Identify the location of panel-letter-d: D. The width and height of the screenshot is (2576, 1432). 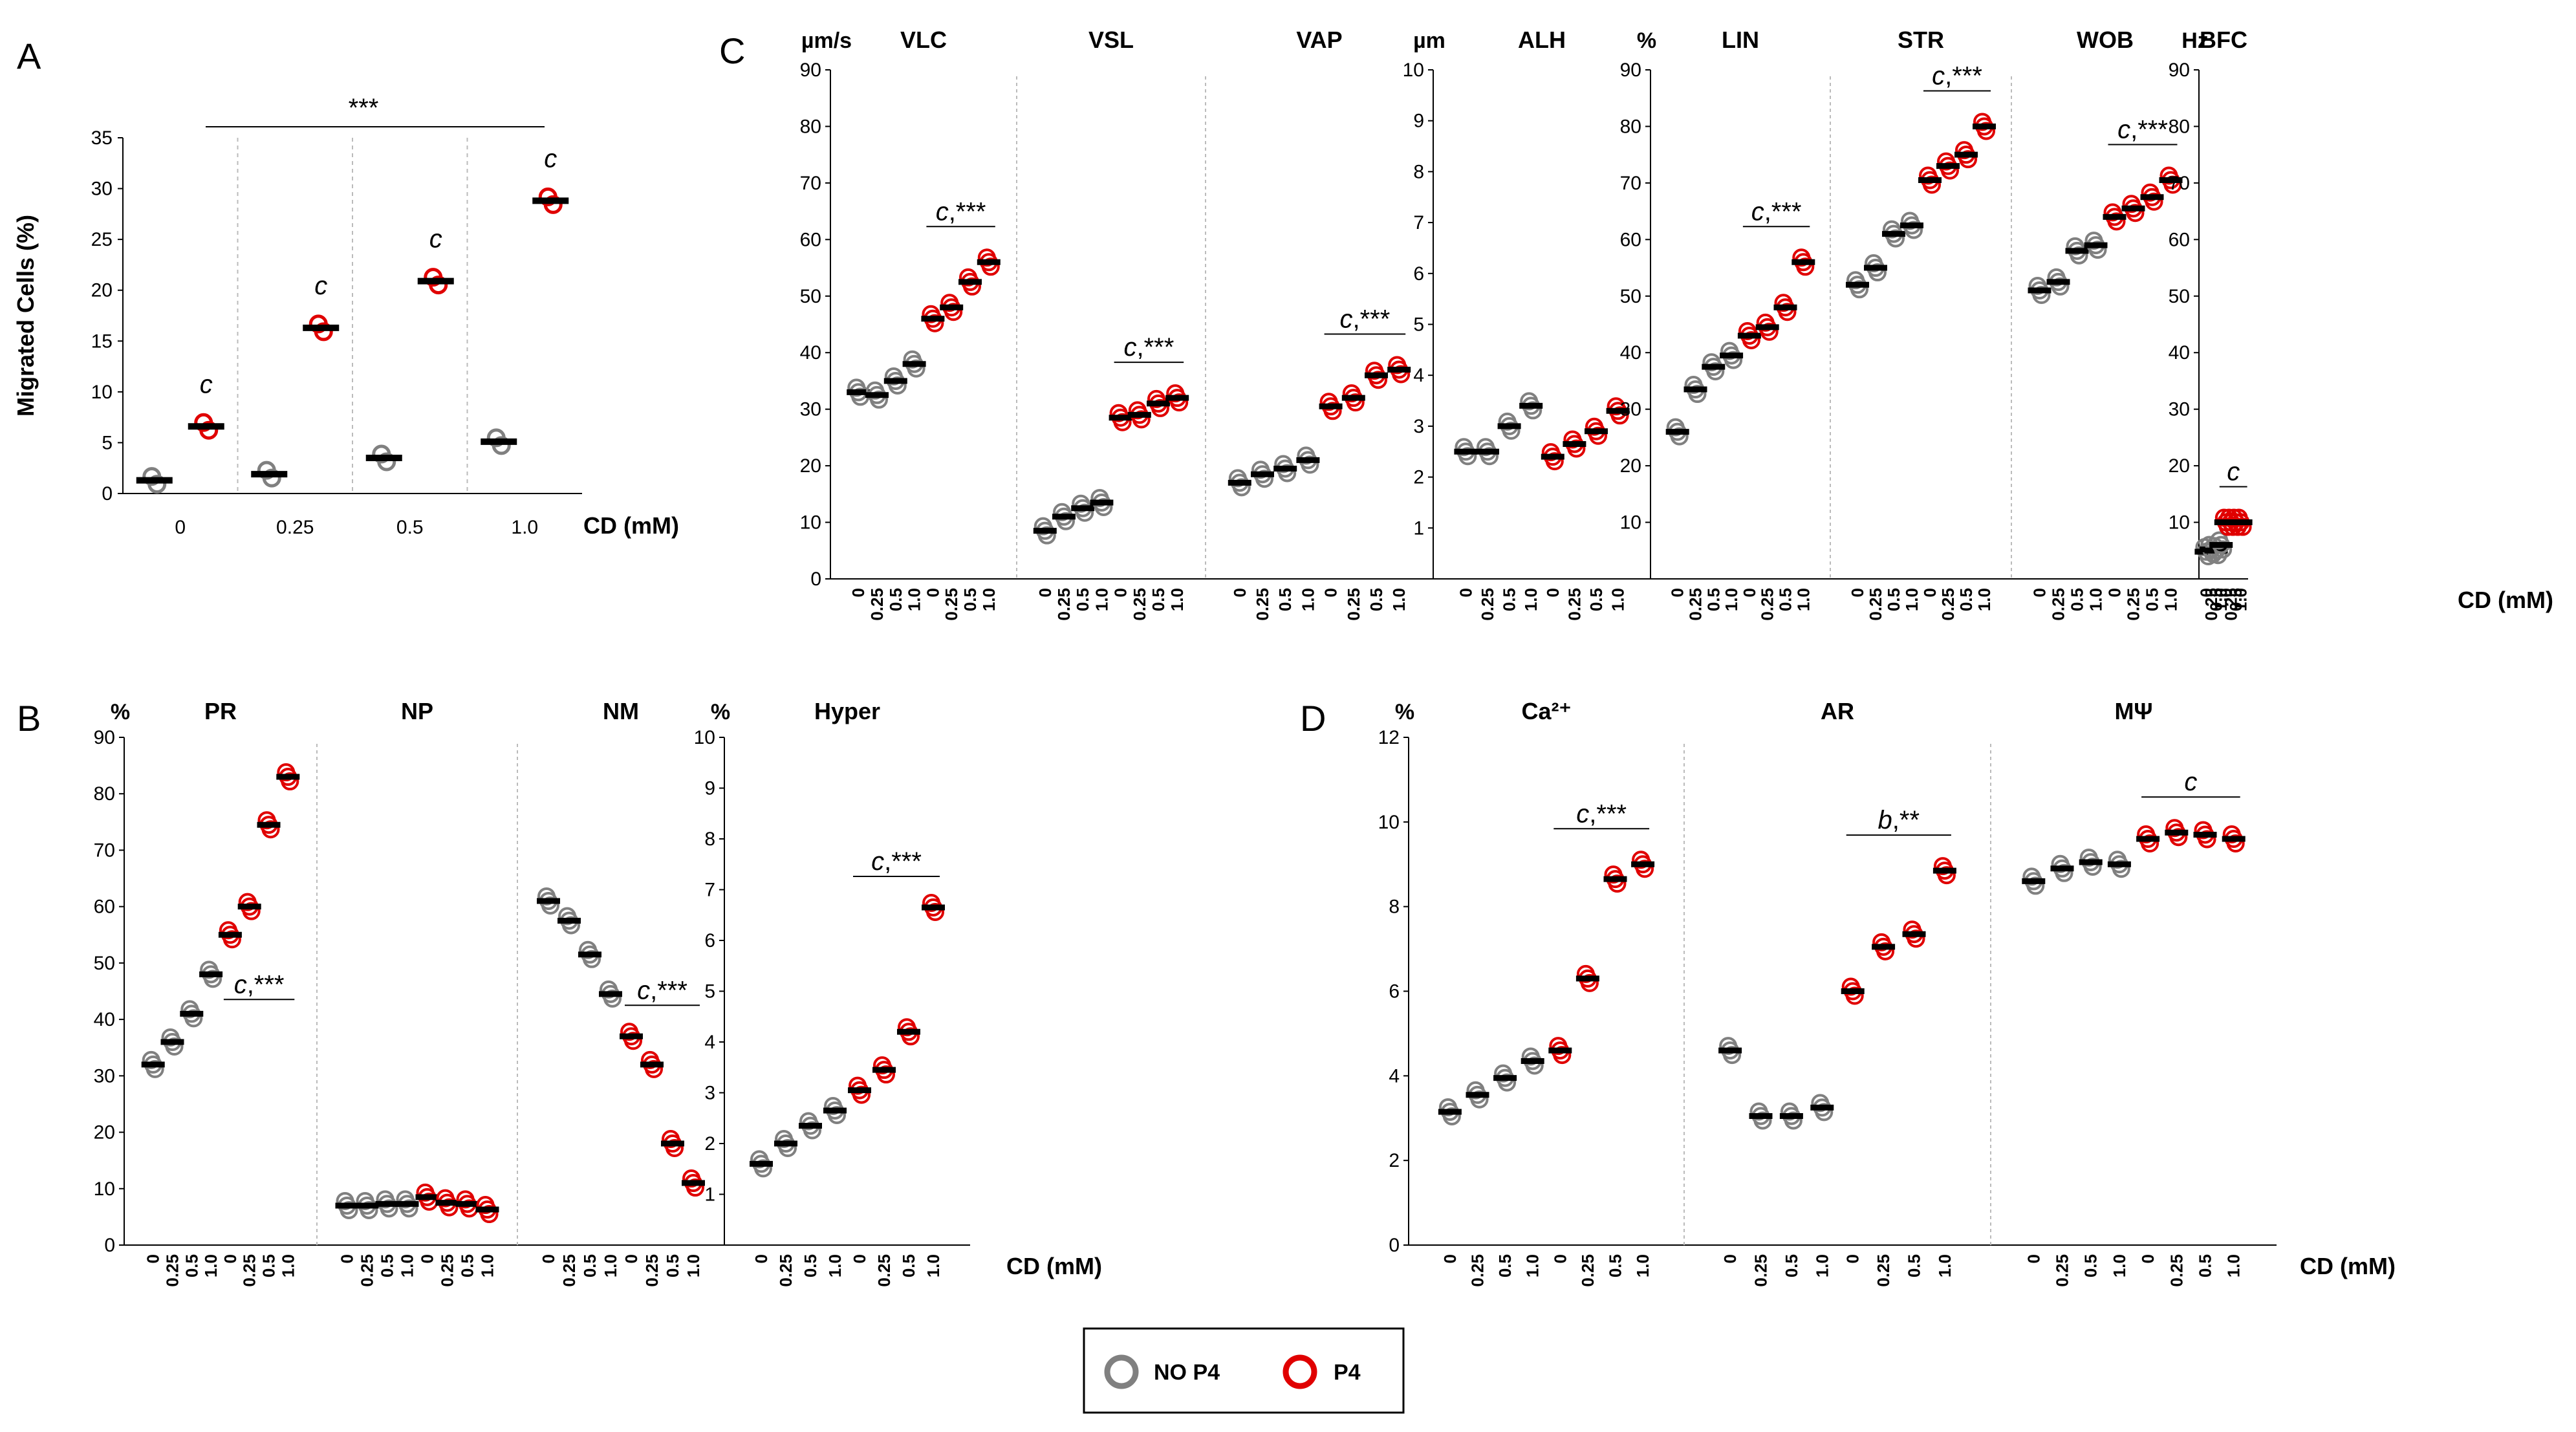
(1313, 718).